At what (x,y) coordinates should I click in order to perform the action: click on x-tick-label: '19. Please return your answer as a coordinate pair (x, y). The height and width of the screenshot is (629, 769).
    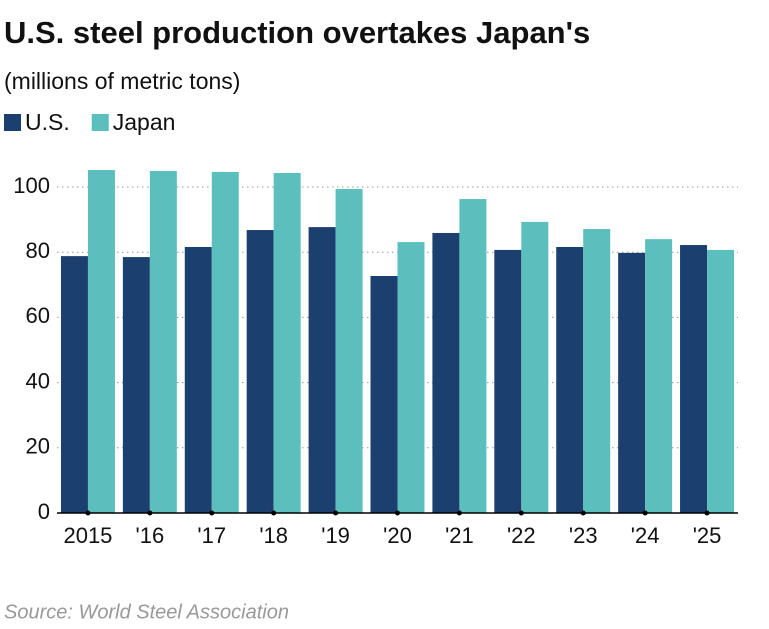
    Looking at the image, I should click on (335, 535).